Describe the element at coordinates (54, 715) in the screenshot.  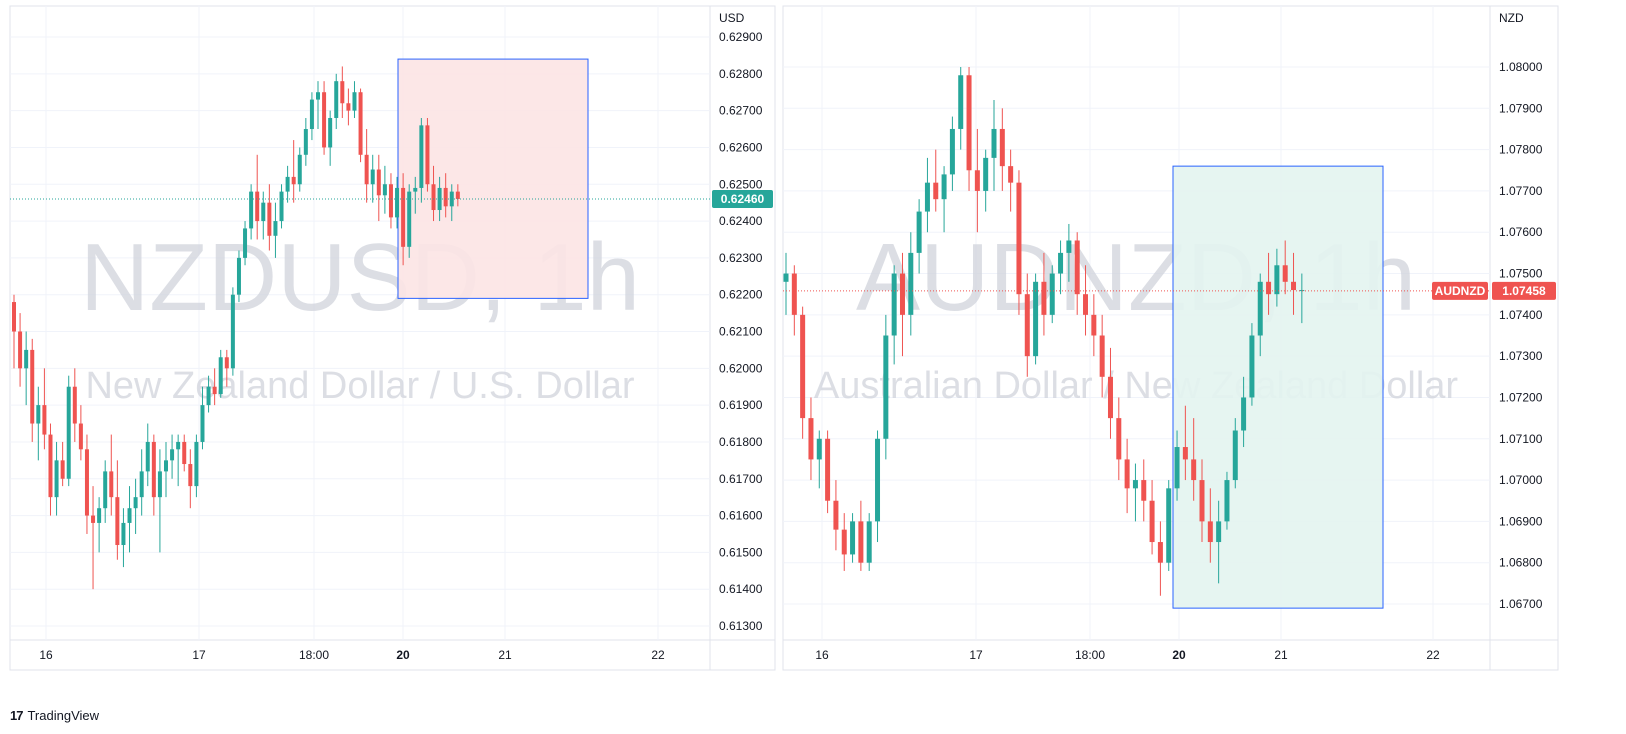
I see `tradingview-logo: 17 TradingView` at that location.